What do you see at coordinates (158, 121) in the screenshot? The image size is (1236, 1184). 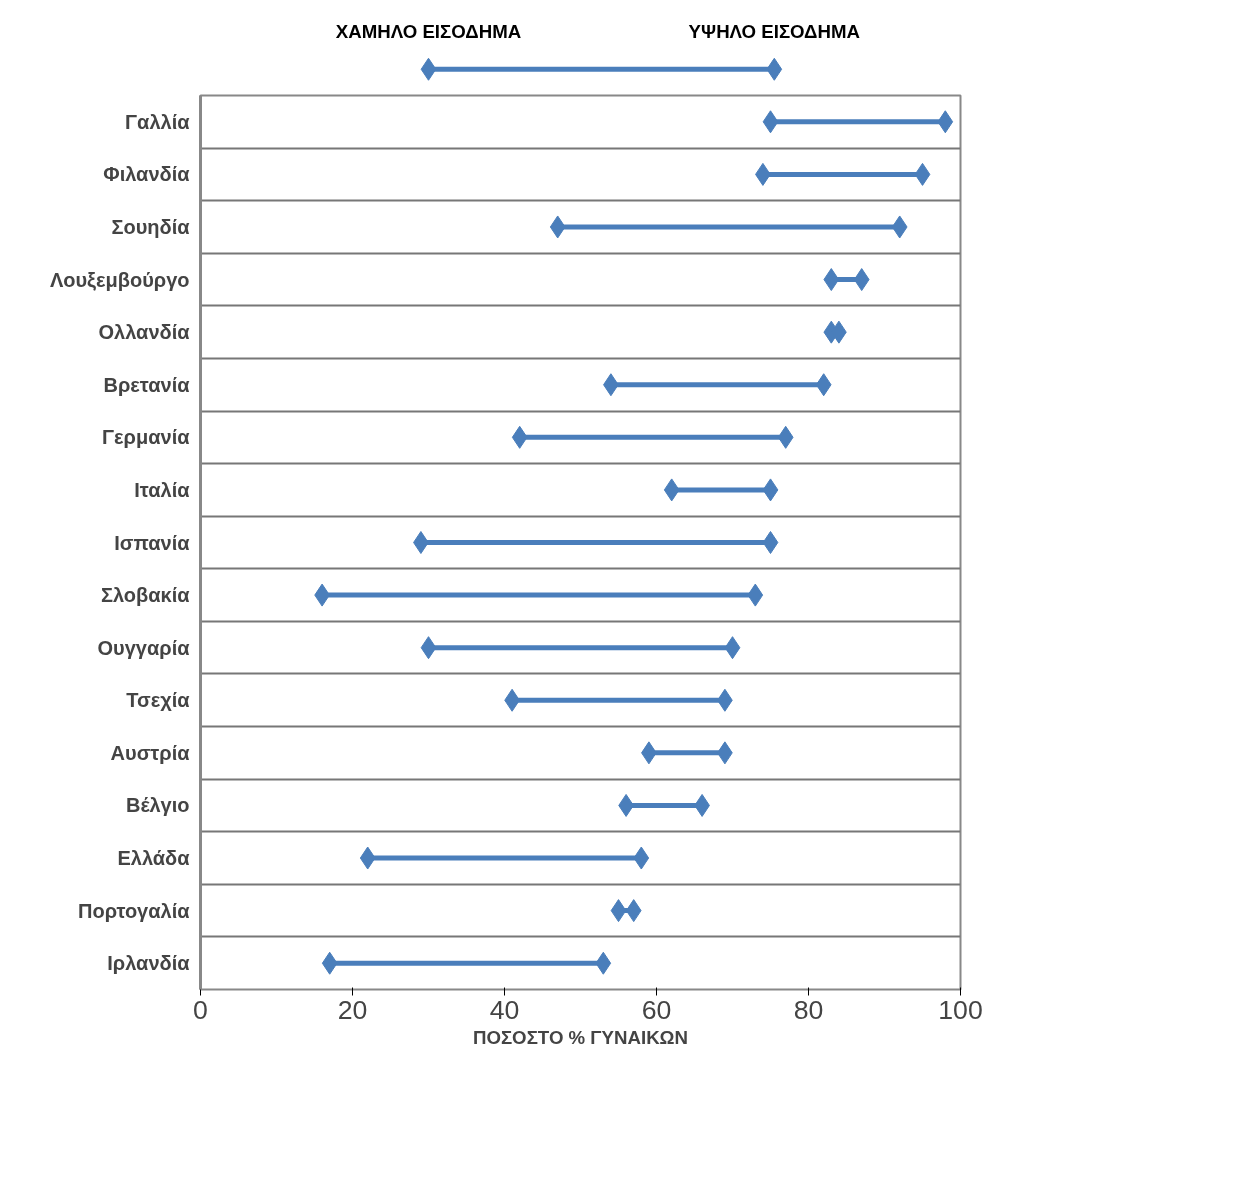 I see `y-tick-label: Γαλλία` at bounding box center [158, 121].